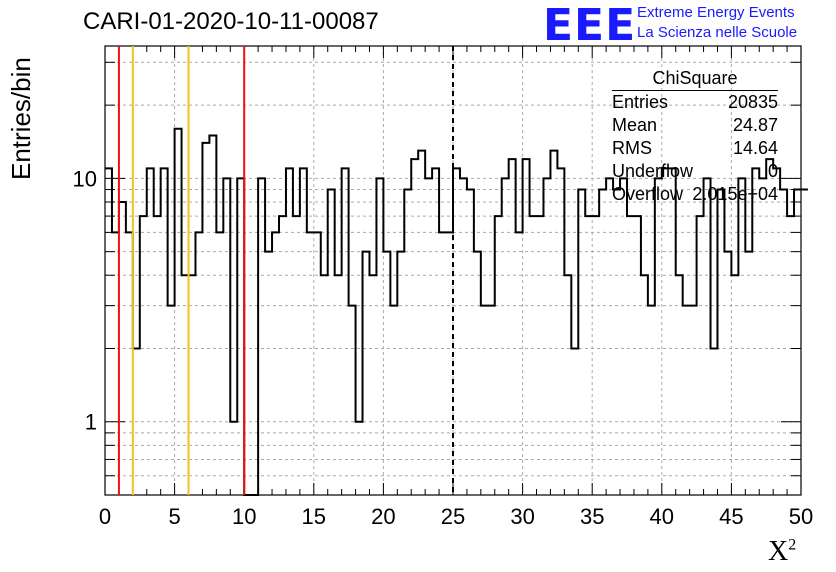 The height and width of the screenshot is (572, 836). What do you see at coordinates (695, 171) in the screenshot?
I see `stats-row-underflow: Underflow 0` at bounding box center [695, 171].